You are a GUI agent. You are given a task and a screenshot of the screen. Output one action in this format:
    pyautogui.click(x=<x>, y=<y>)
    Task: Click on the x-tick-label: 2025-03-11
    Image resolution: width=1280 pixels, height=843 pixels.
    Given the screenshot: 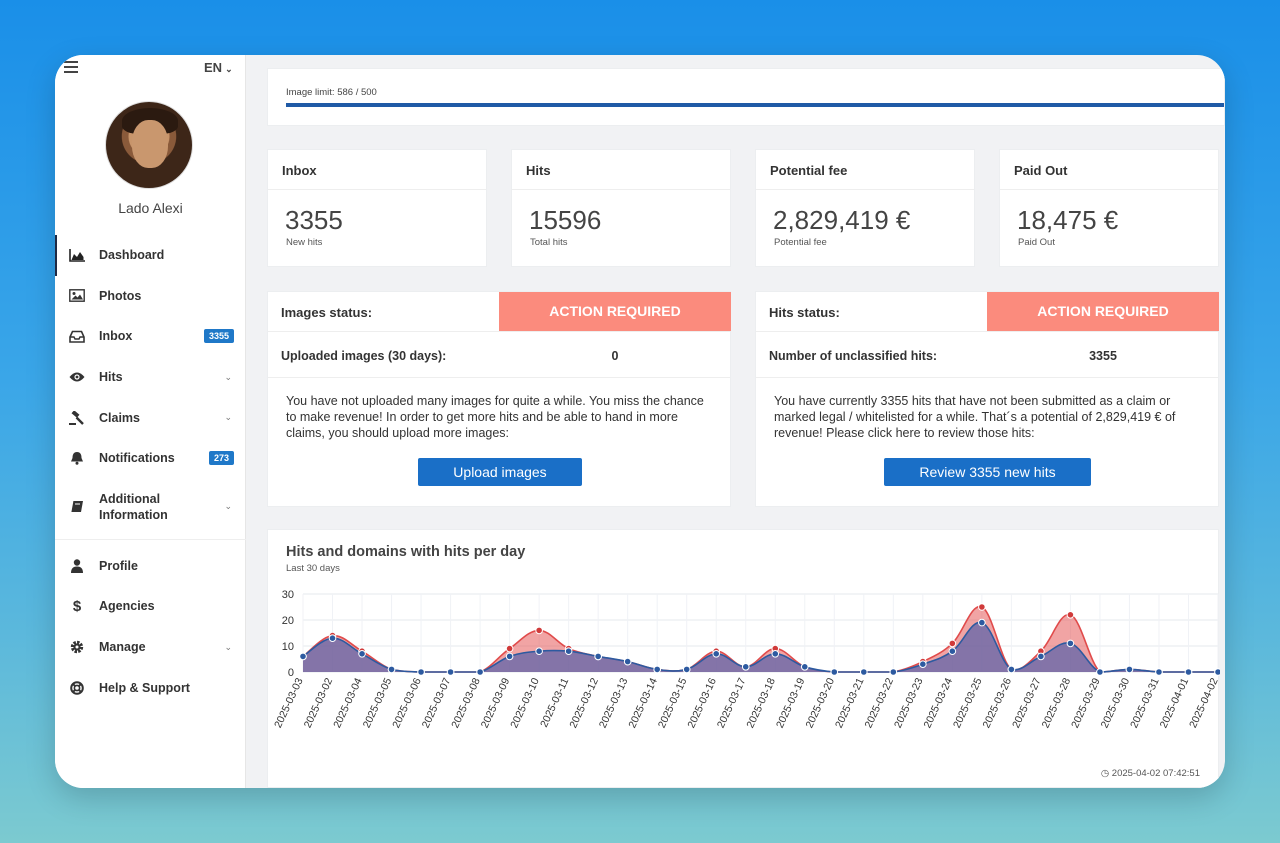 What is the action you would take?
    pyautogui.click(x=554, y=702)
    